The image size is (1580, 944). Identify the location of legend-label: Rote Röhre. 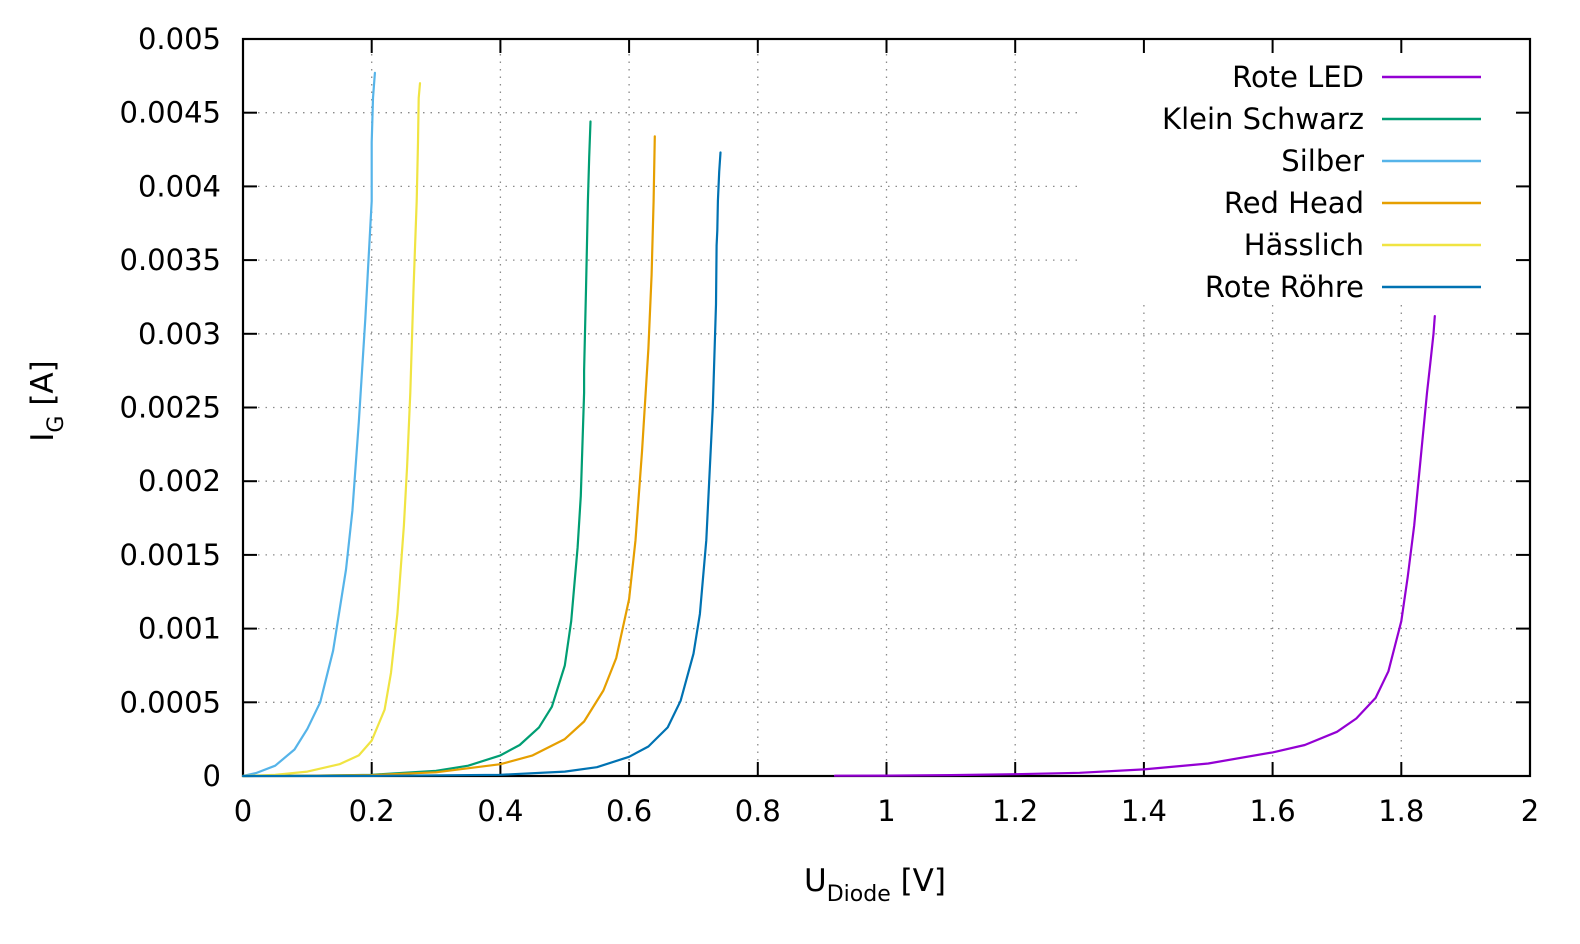
(1284, 287).